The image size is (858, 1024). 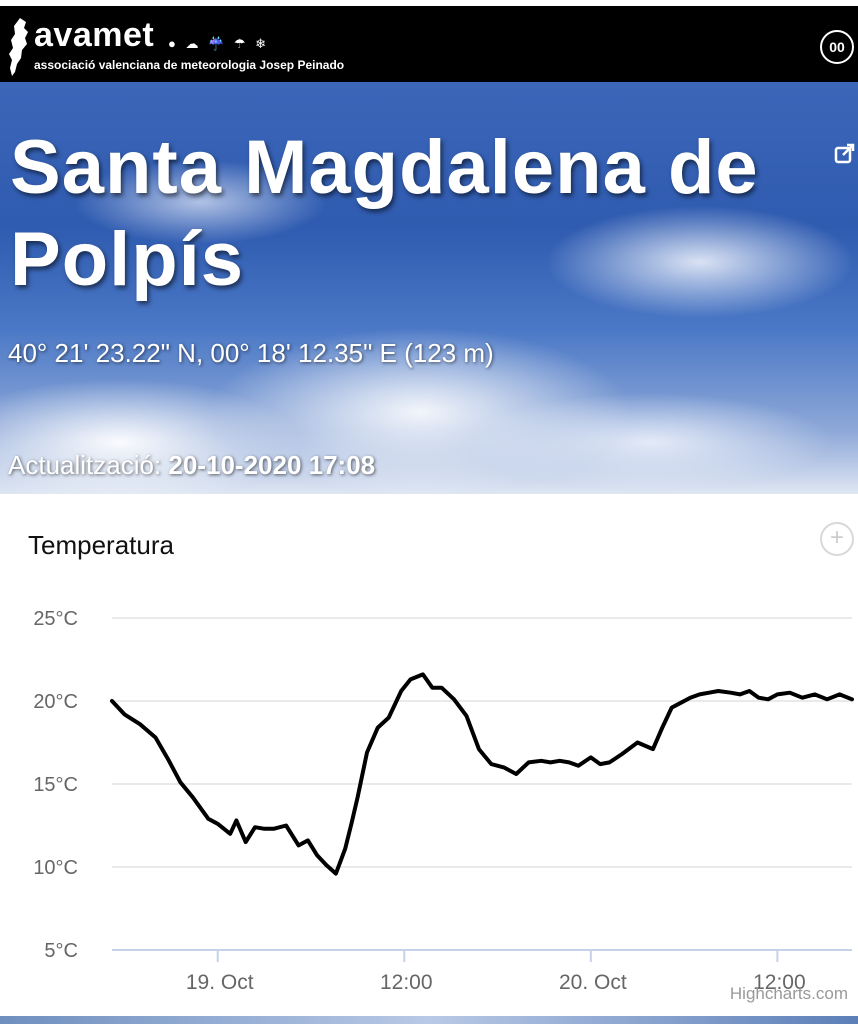 I want to click on x-tick-label: 19. Oct, so click(x=220, y=982).